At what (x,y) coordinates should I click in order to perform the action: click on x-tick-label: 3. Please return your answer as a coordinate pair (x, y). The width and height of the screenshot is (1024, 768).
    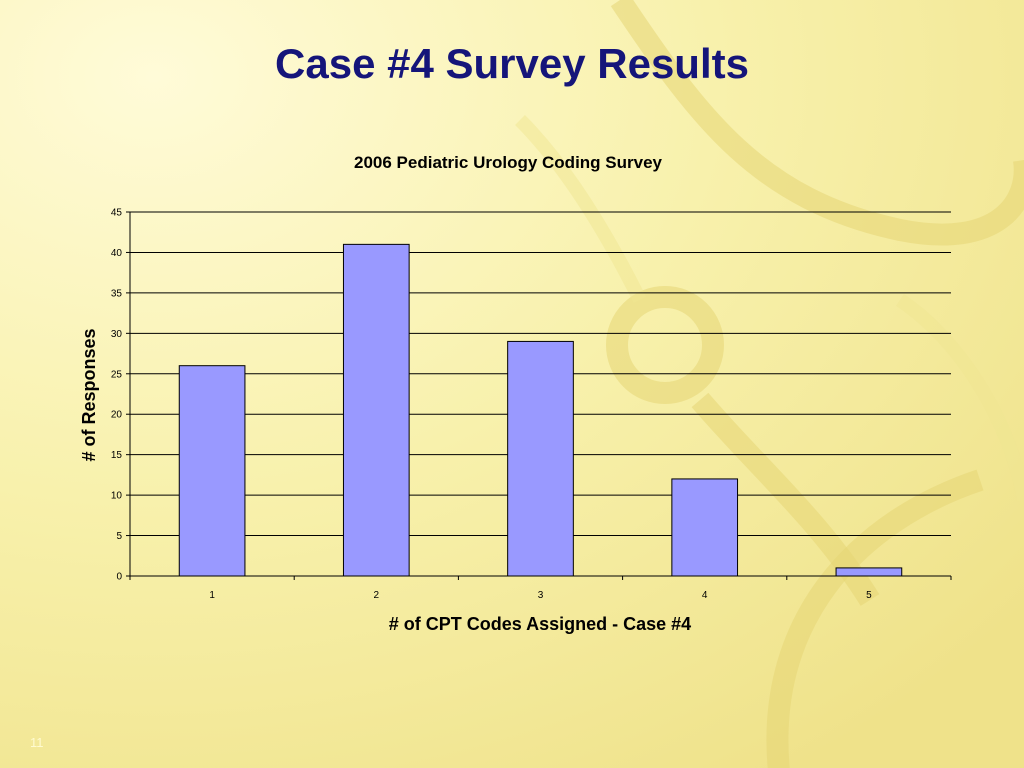
    Looking at the image, I should click on (541, 595).